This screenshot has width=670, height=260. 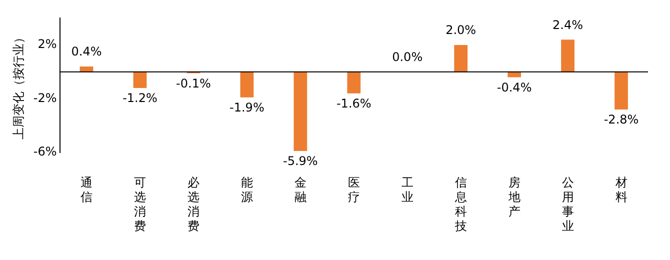 What do you see at coordinates (193, 83) in the screenshot?
I see `data-label: -0.1%` at bounding box center [193, 83].